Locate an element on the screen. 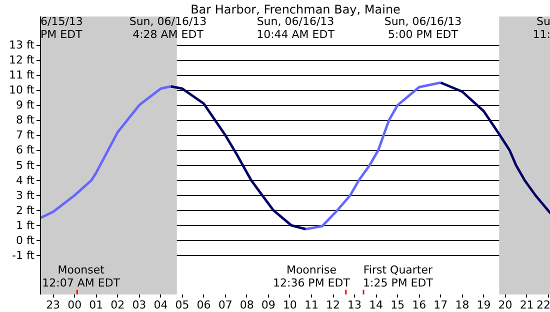 Image resolution: width=550 pixels, height=312 pixels. x-tick-label: 15 is located at coordinates (397, 305).